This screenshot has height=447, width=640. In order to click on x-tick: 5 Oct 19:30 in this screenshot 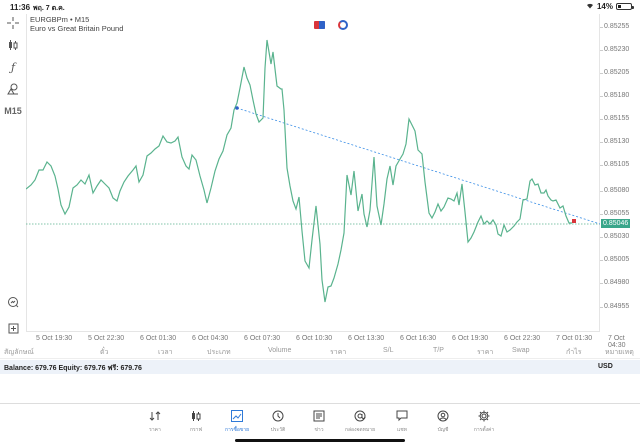, I will do `click(54, 338)`.